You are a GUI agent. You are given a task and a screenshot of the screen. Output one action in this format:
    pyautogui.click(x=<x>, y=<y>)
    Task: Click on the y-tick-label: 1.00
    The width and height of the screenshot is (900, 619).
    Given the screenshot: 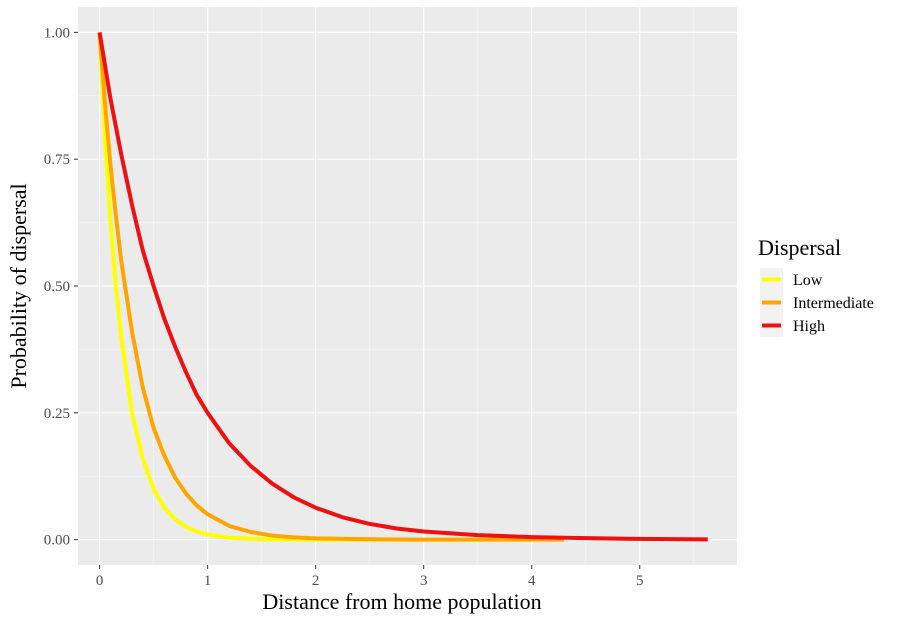 What is the action you would take?
    pyautogui.click(x=57, y=33)
    